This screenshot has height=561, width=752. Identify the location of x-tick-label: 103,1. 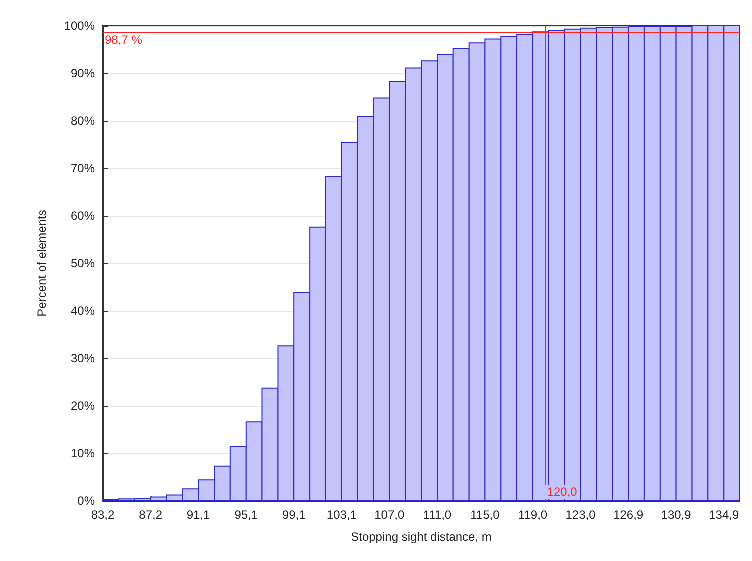
(342, 515).